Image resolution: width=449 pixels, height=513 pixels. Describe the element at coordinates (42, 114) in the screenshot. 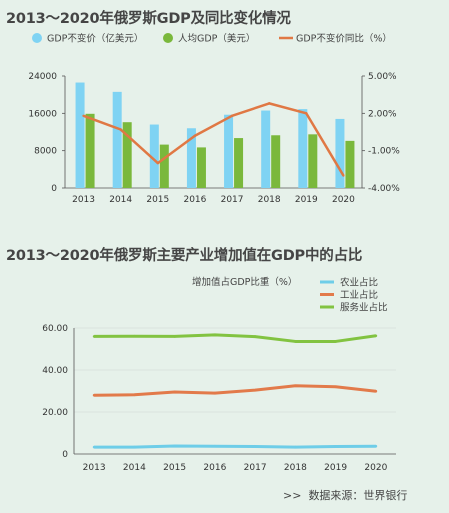

I see `y-left-tick-2: 16000` at that location.